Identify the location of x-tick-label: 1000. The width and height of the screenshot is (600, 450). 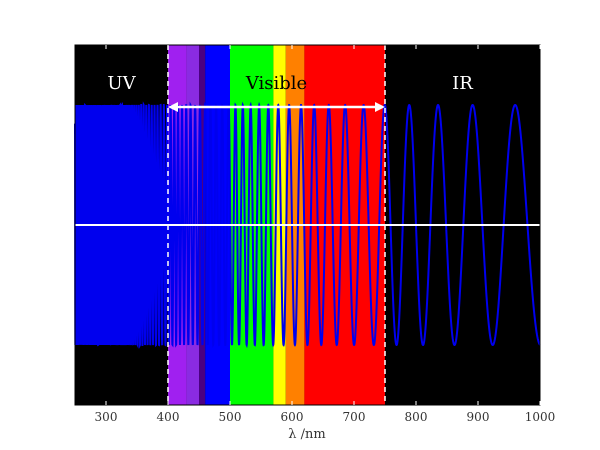
(540, 417).